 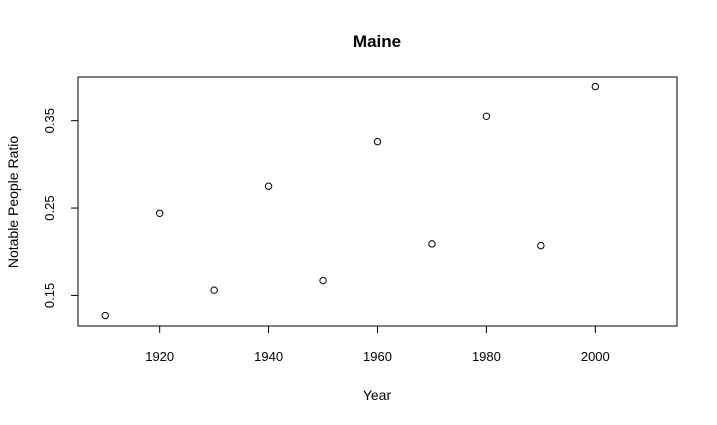 What do you see at coordinates (13, 202) in the screenshot?
I see `y-axis-label: Notable People Ratio` at bounding box center [13, 202].